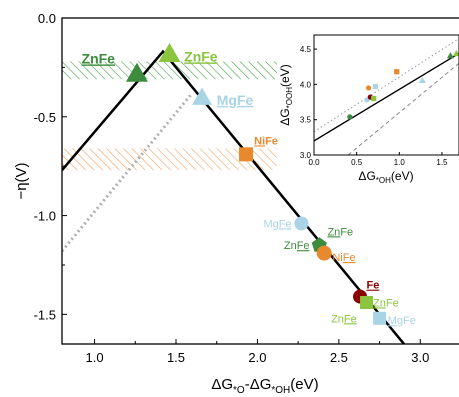  What do you see at coordinates (45, 117) in the screenshot?
I see `y-tick-label: -0.5` at bounding box center [45, 117].